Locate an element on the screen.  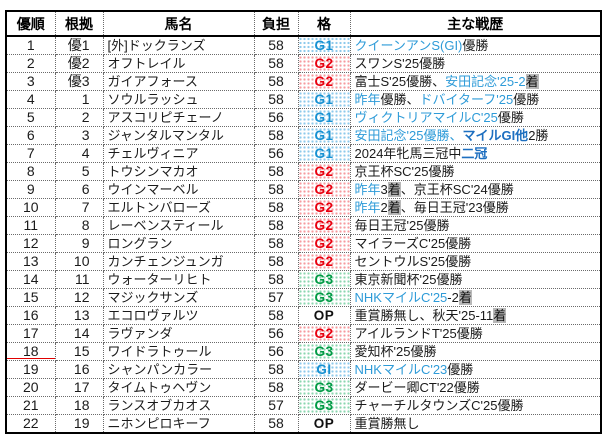
cell-basis: 14 is located at coordinates (79, 333).